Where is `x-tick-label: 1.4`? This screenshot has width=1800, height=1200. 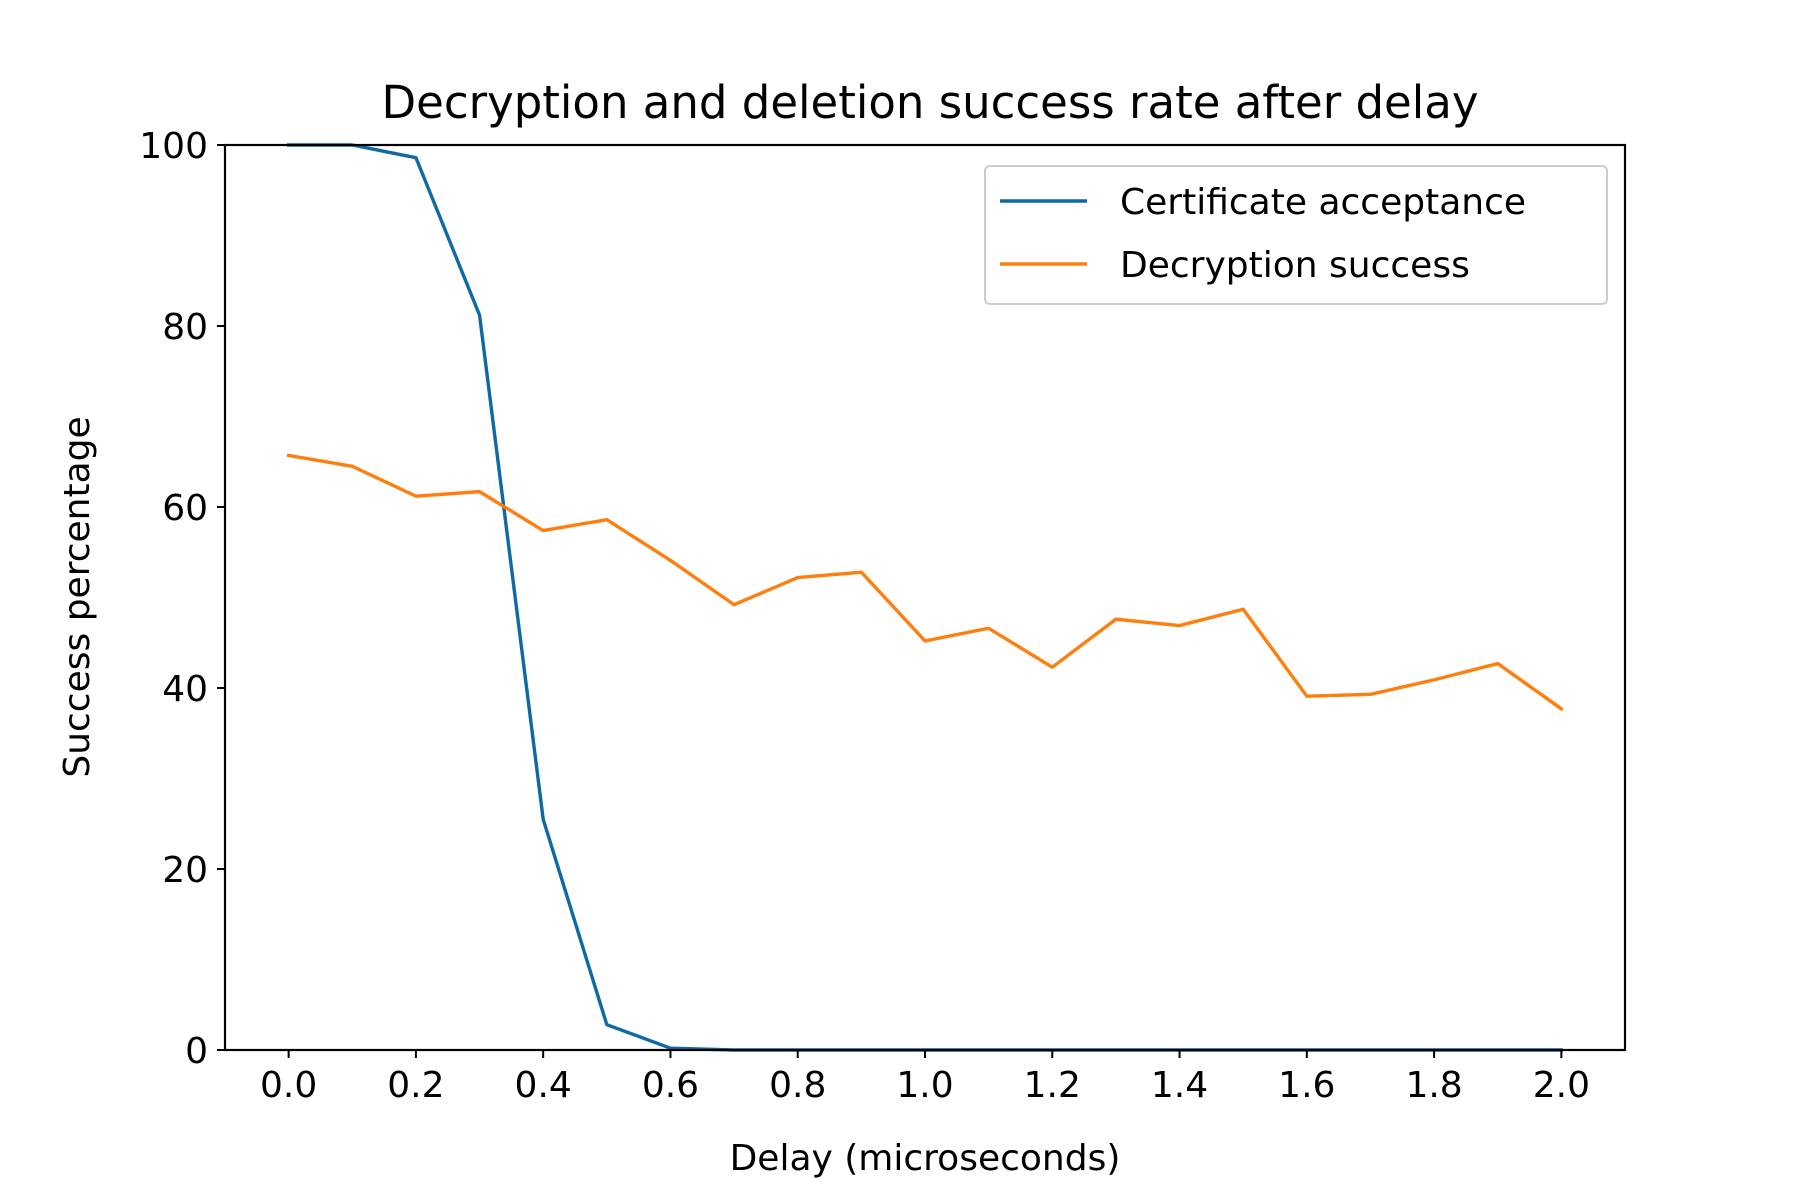 x-tick-label: 1.4 is located at coordinates (1179, 1085).